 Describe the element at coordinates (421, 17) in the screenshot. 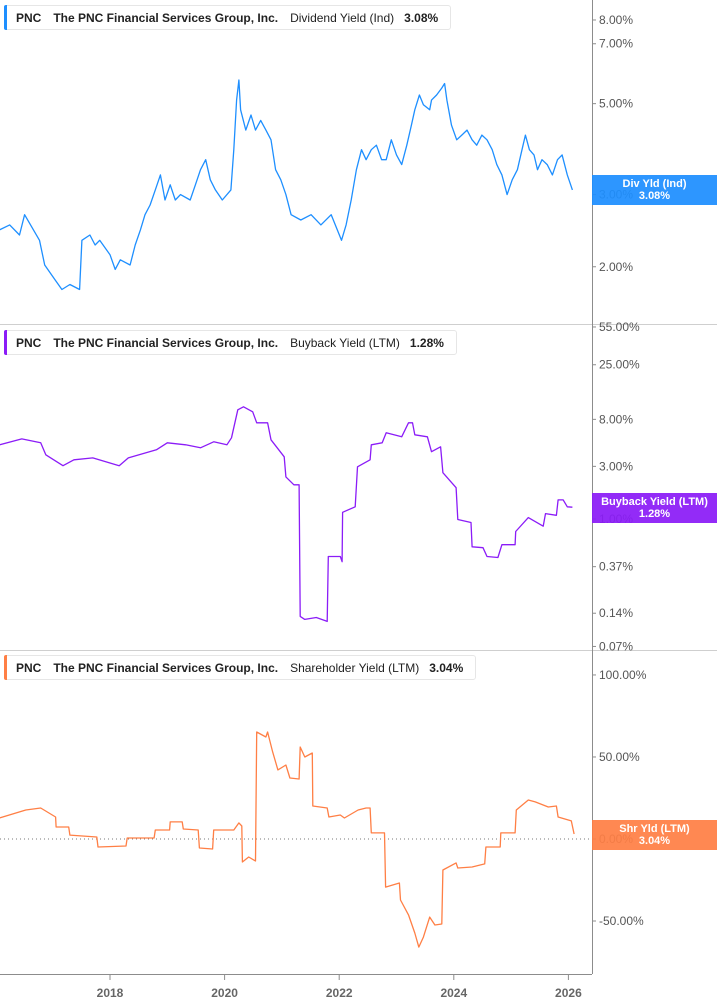

I see `legend-value: 3.08%` at that location.